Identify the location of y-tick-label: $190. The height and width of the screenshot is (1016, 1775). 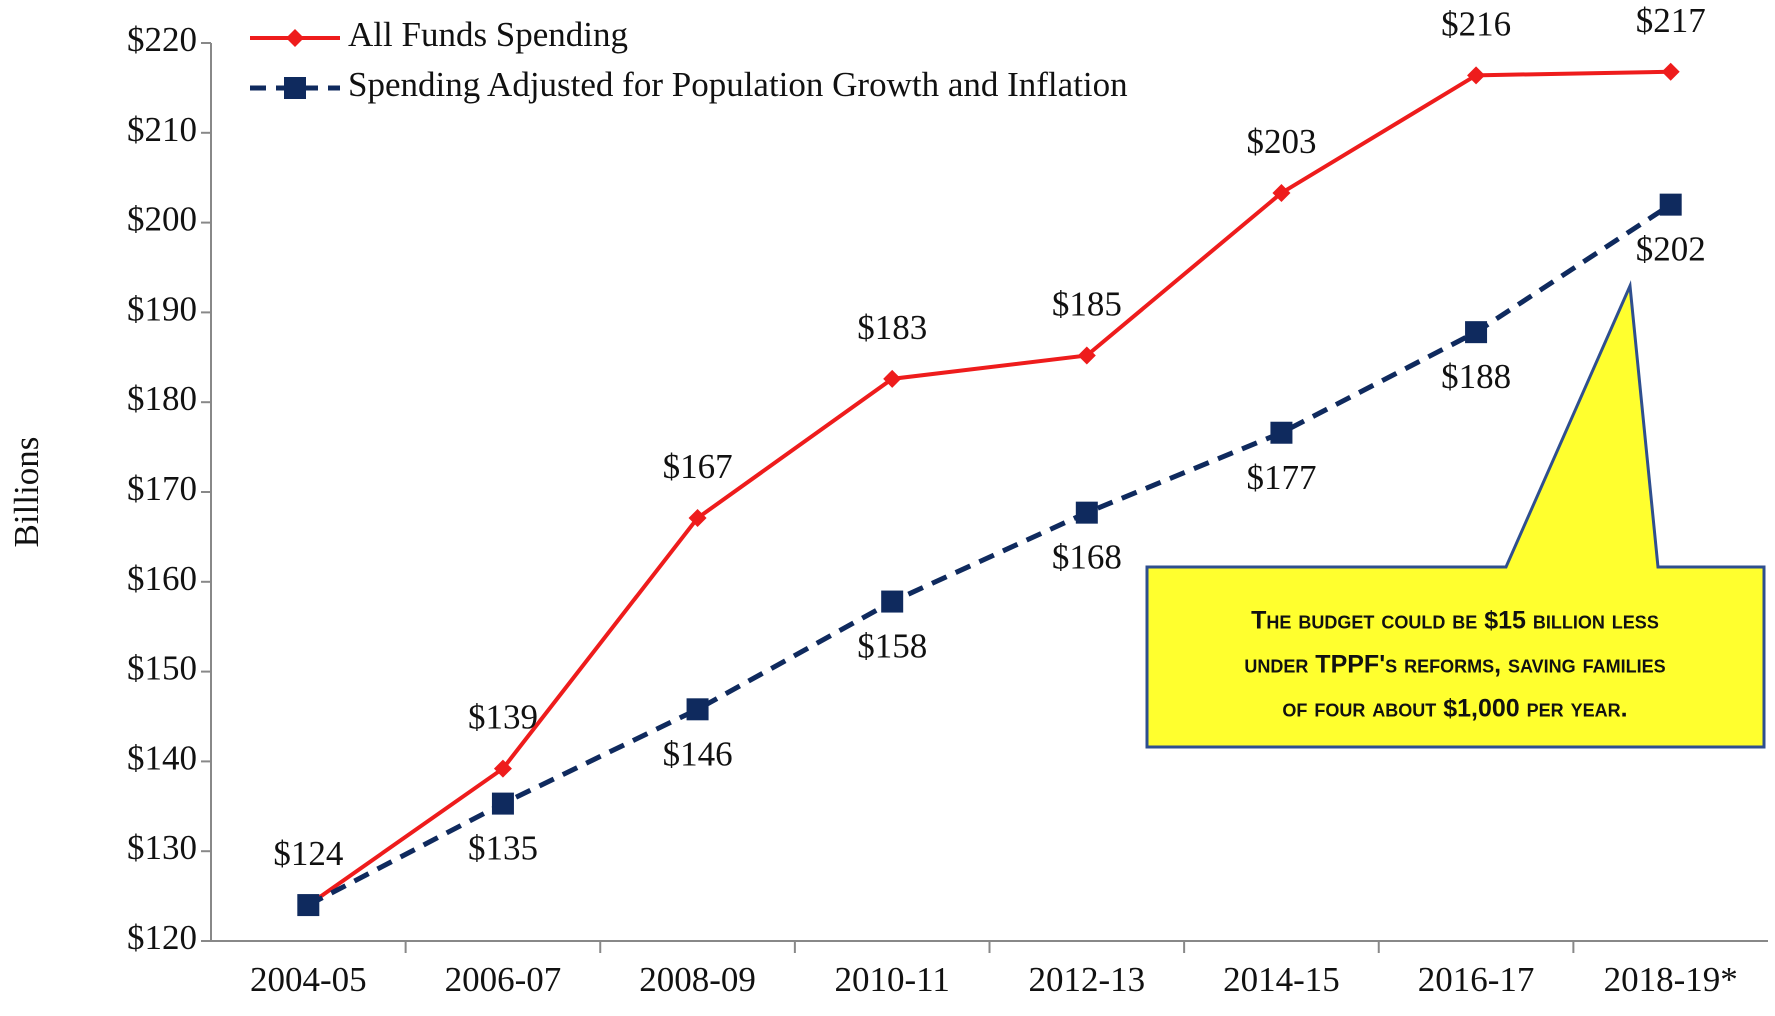
(162, 308).